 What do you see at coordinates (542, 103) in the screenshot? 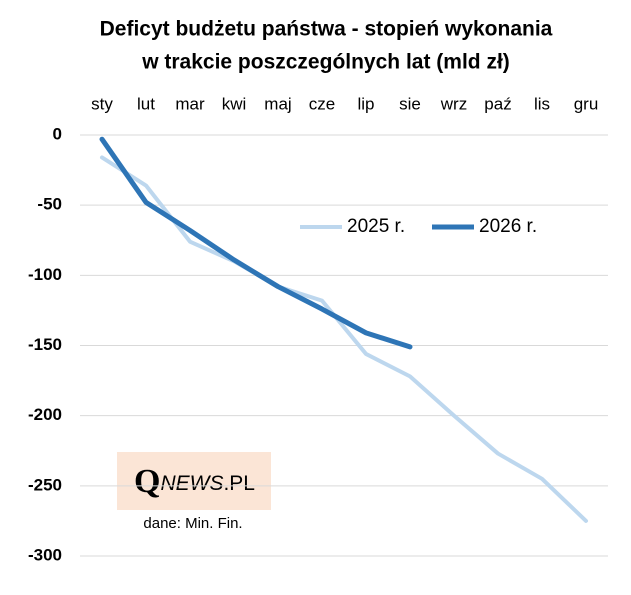
I see `x-tick-label: lis` at bounding box center [542, 103].